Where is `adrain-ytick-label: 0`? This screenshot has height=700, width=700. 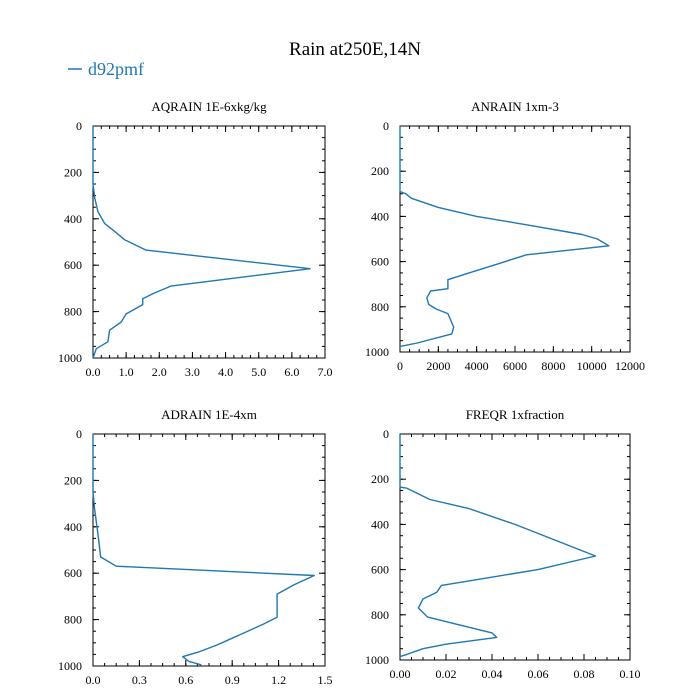
adrain-ytick-label: 0 is located at coordinates (79, 434).